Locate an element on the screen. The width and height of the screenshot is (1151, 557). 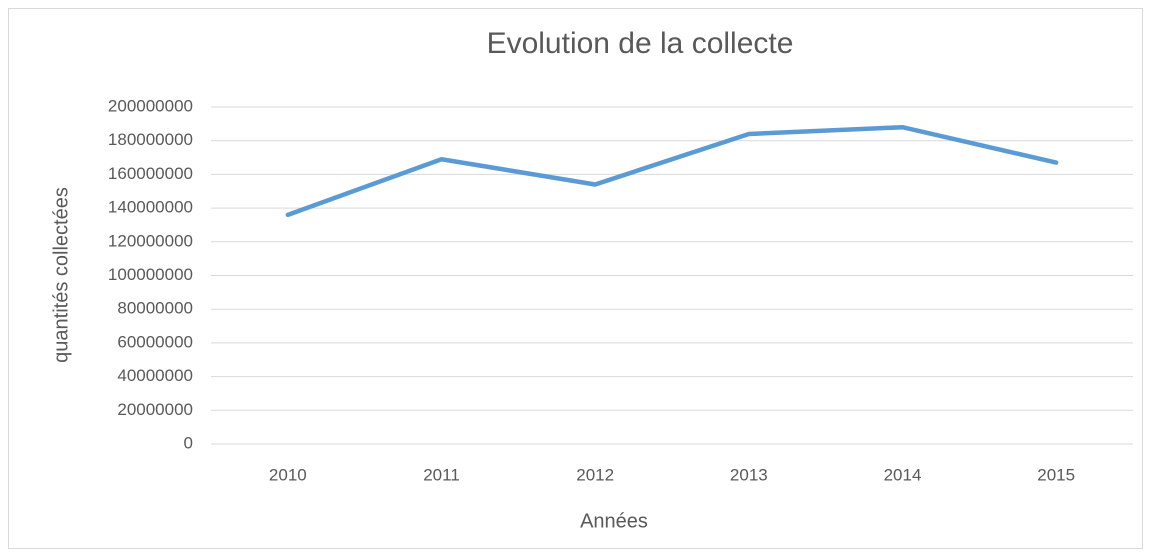
y-tick-label: 140000000 is located at coordinates (150, 207).